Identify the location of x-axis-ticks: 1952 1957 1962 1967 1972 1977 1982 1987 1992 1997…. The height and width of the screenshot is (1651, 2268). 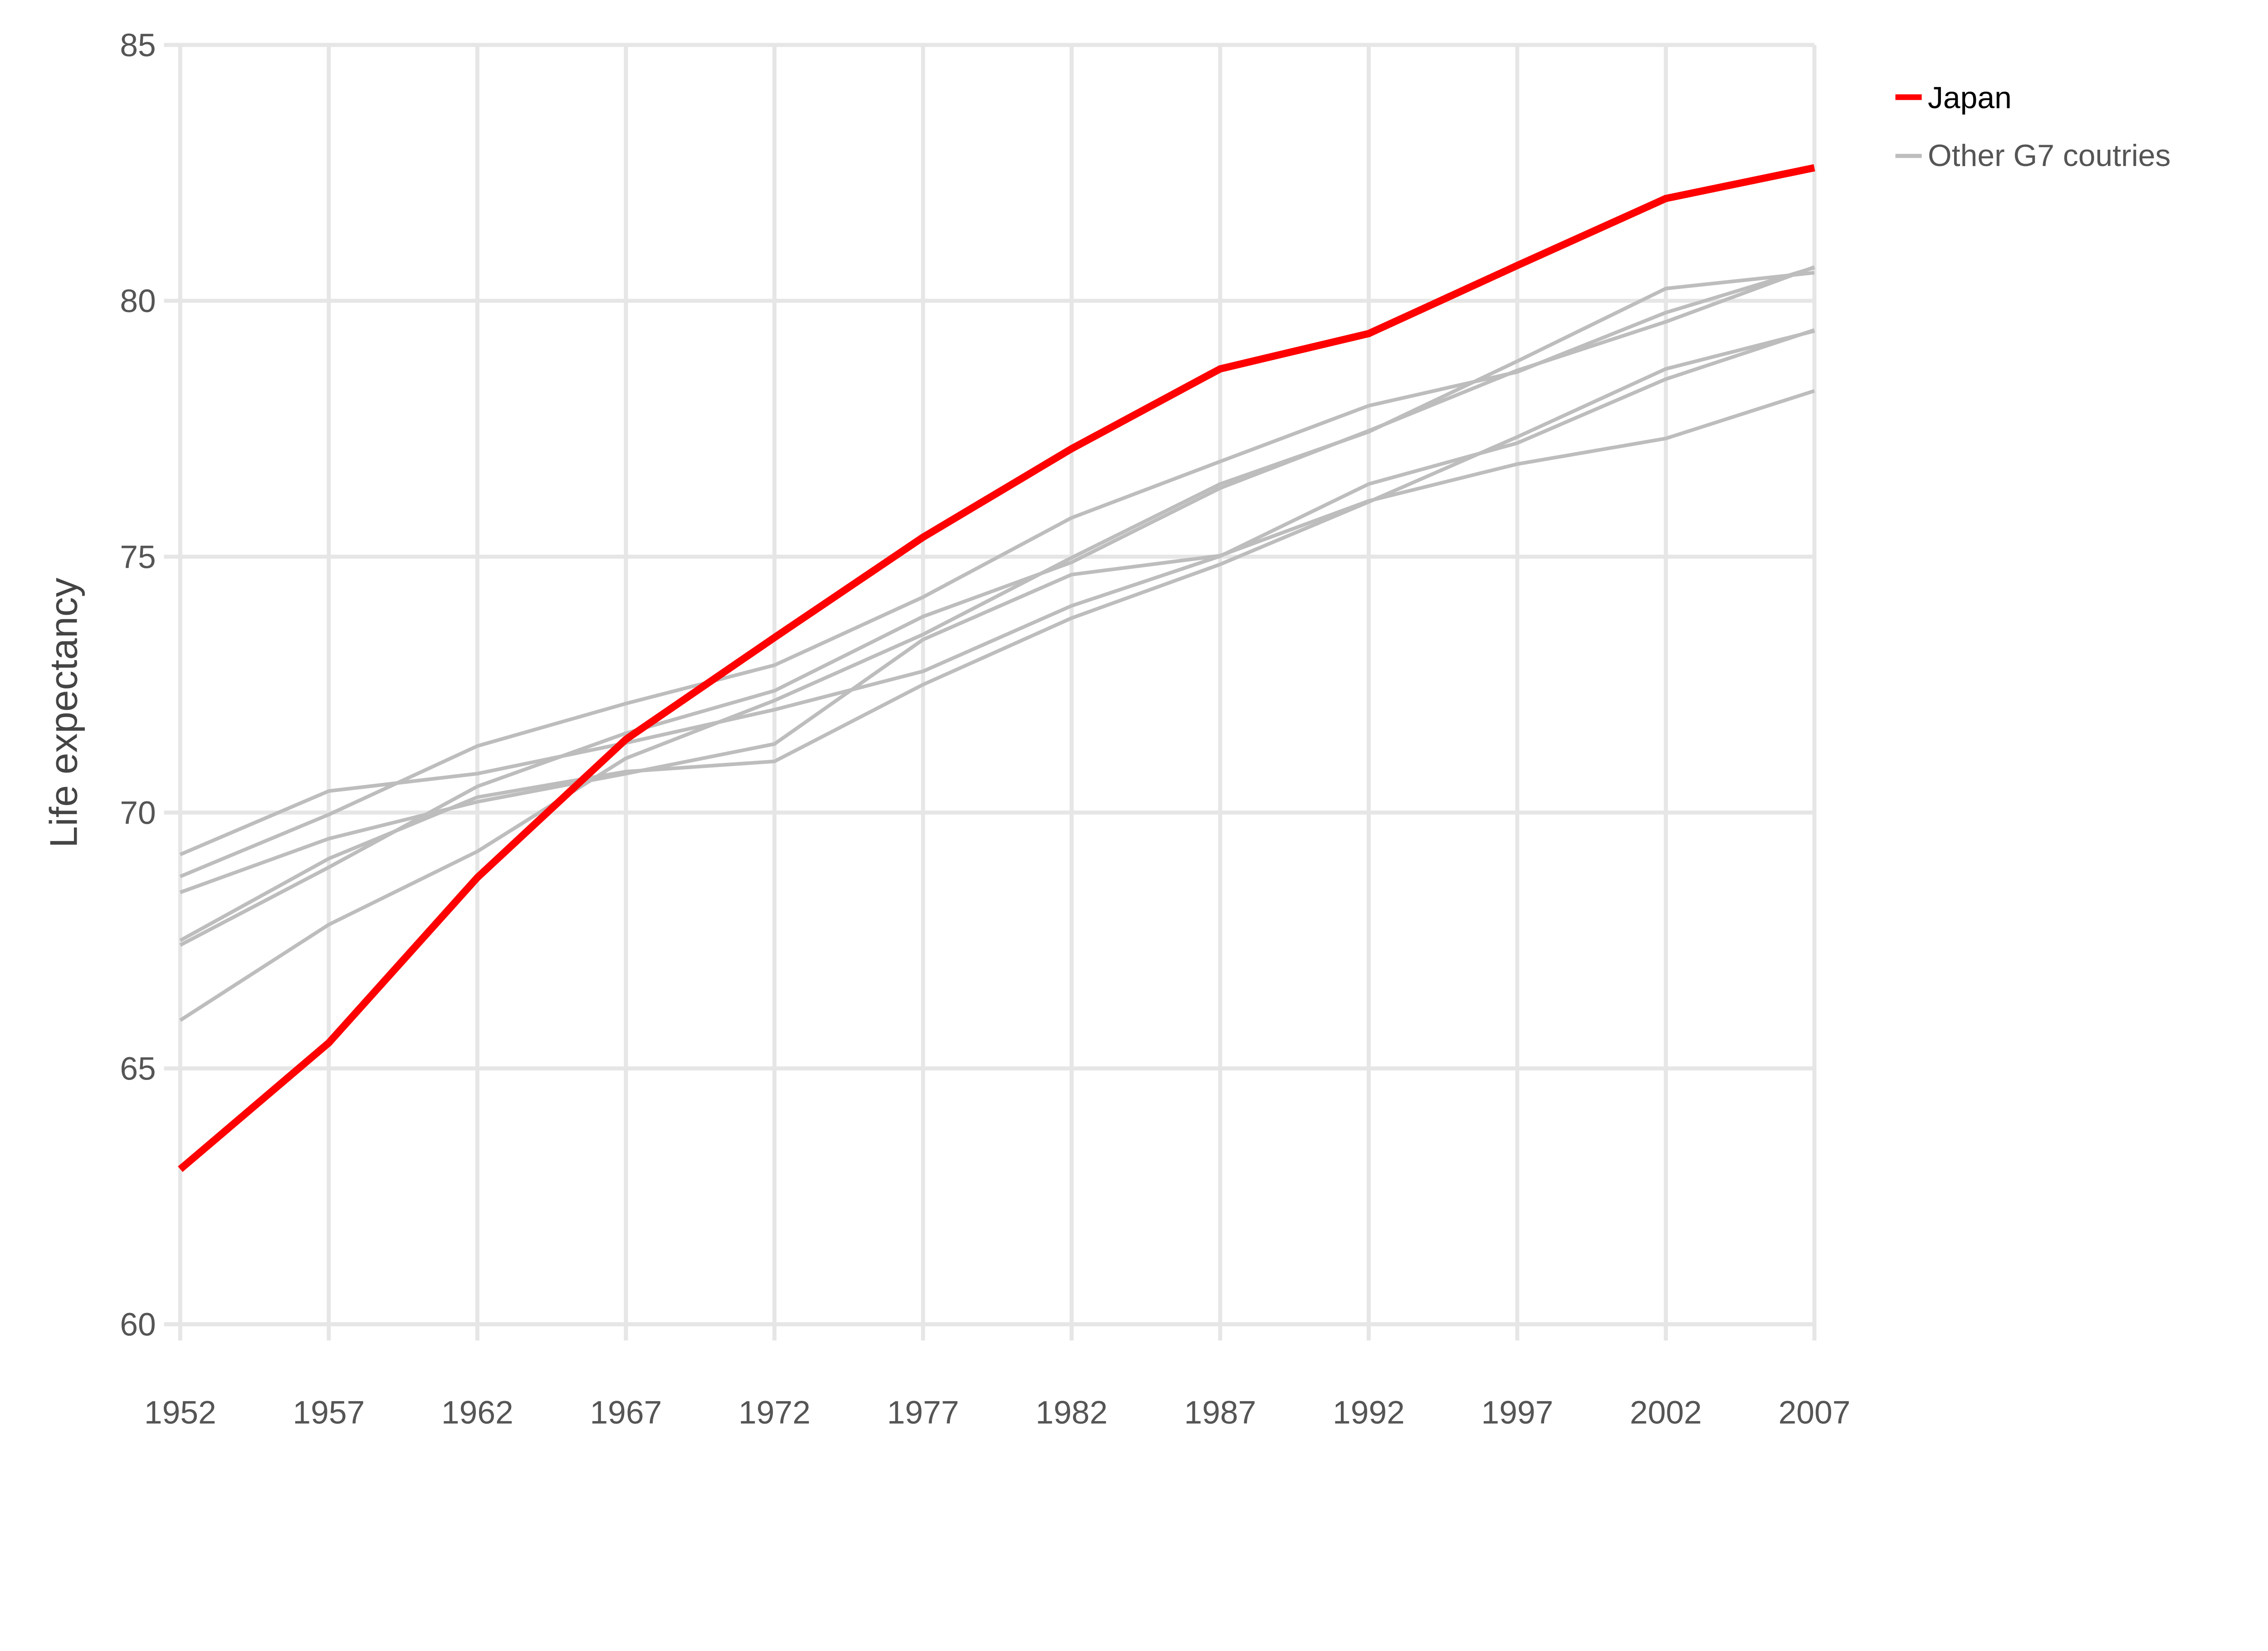
(998, 1412).